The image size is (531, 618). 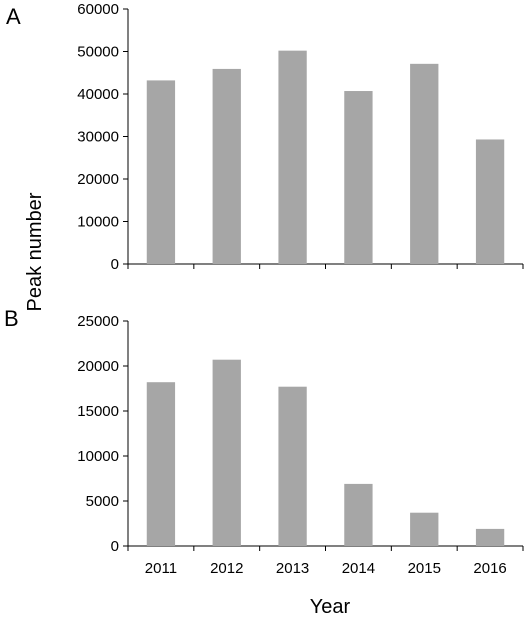 What do you see at coordinates (292, 157) in the screenshot?
I see `bar-a-2013` at bounding box center [292, 157].